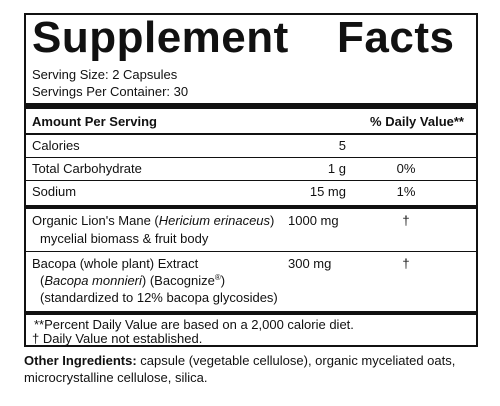 Image resolution: width=500 pixels, height=406 pixels. I want to click on row-carbohydrate-name: Total Carbohydrate, so click(87, 168).